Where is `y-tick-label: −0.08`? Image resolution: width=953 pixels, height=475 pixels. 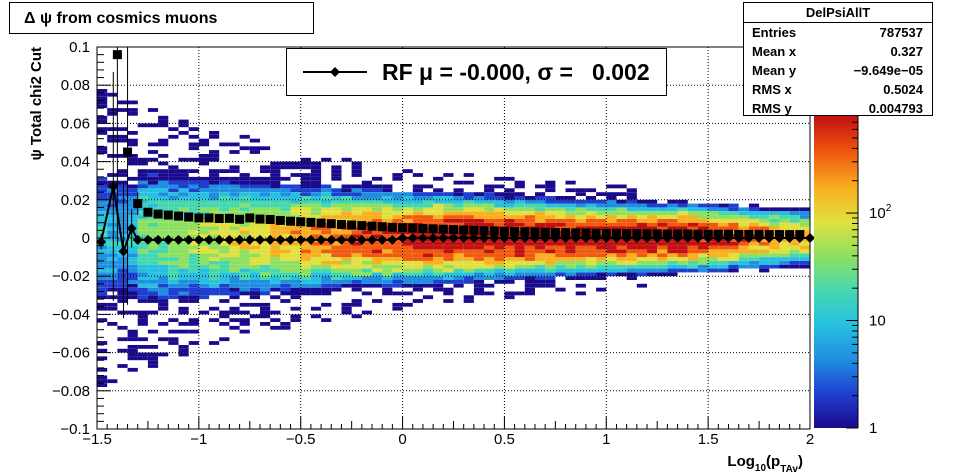
y-tick-label: −0.08 is located at coordinates (71, 391).